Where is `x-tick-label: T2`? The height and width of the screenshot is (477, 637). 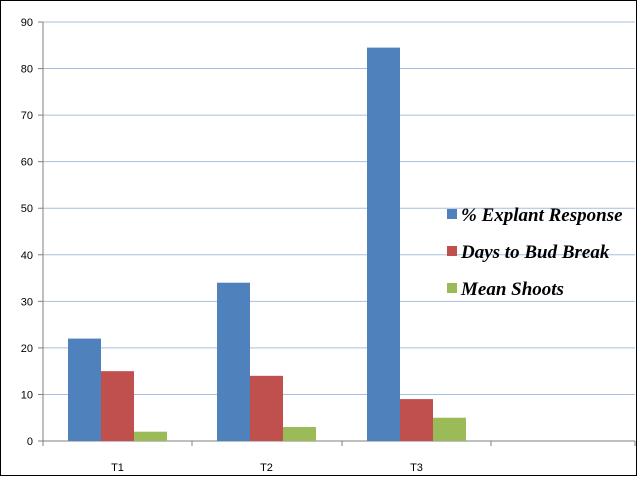
x-tick-label: T2 is located at coordinates (266, 468).